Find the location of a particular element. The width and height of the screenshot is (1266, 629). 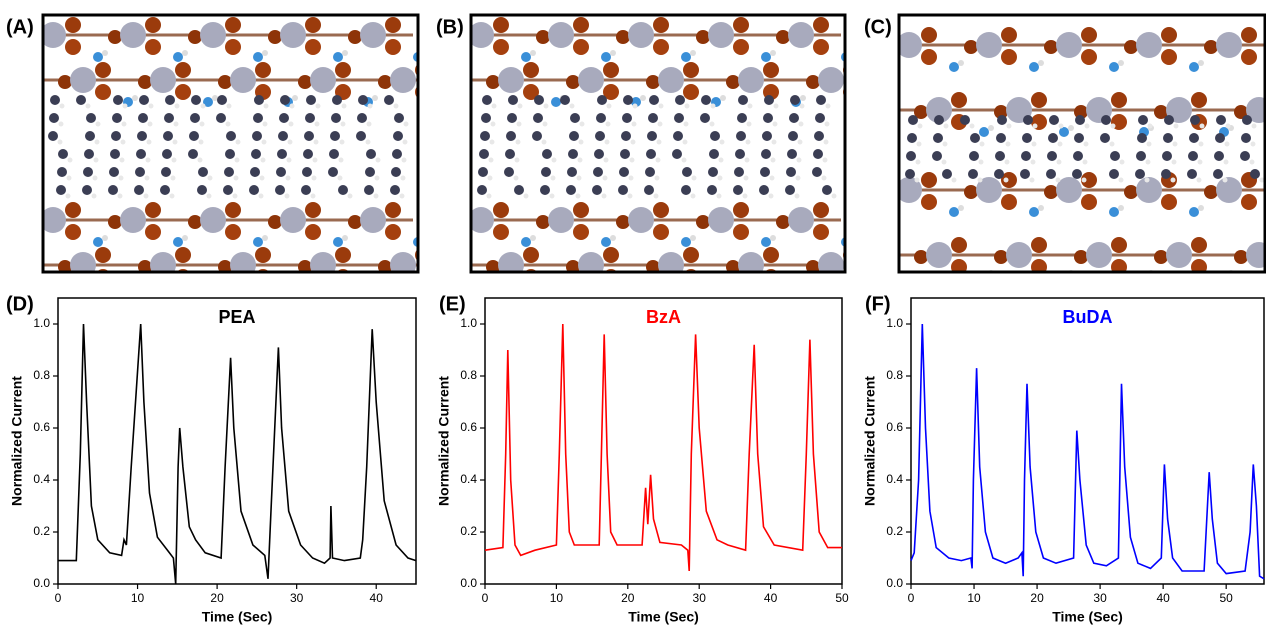

x-tick-label: 10 is located at coordinates (974, 598).